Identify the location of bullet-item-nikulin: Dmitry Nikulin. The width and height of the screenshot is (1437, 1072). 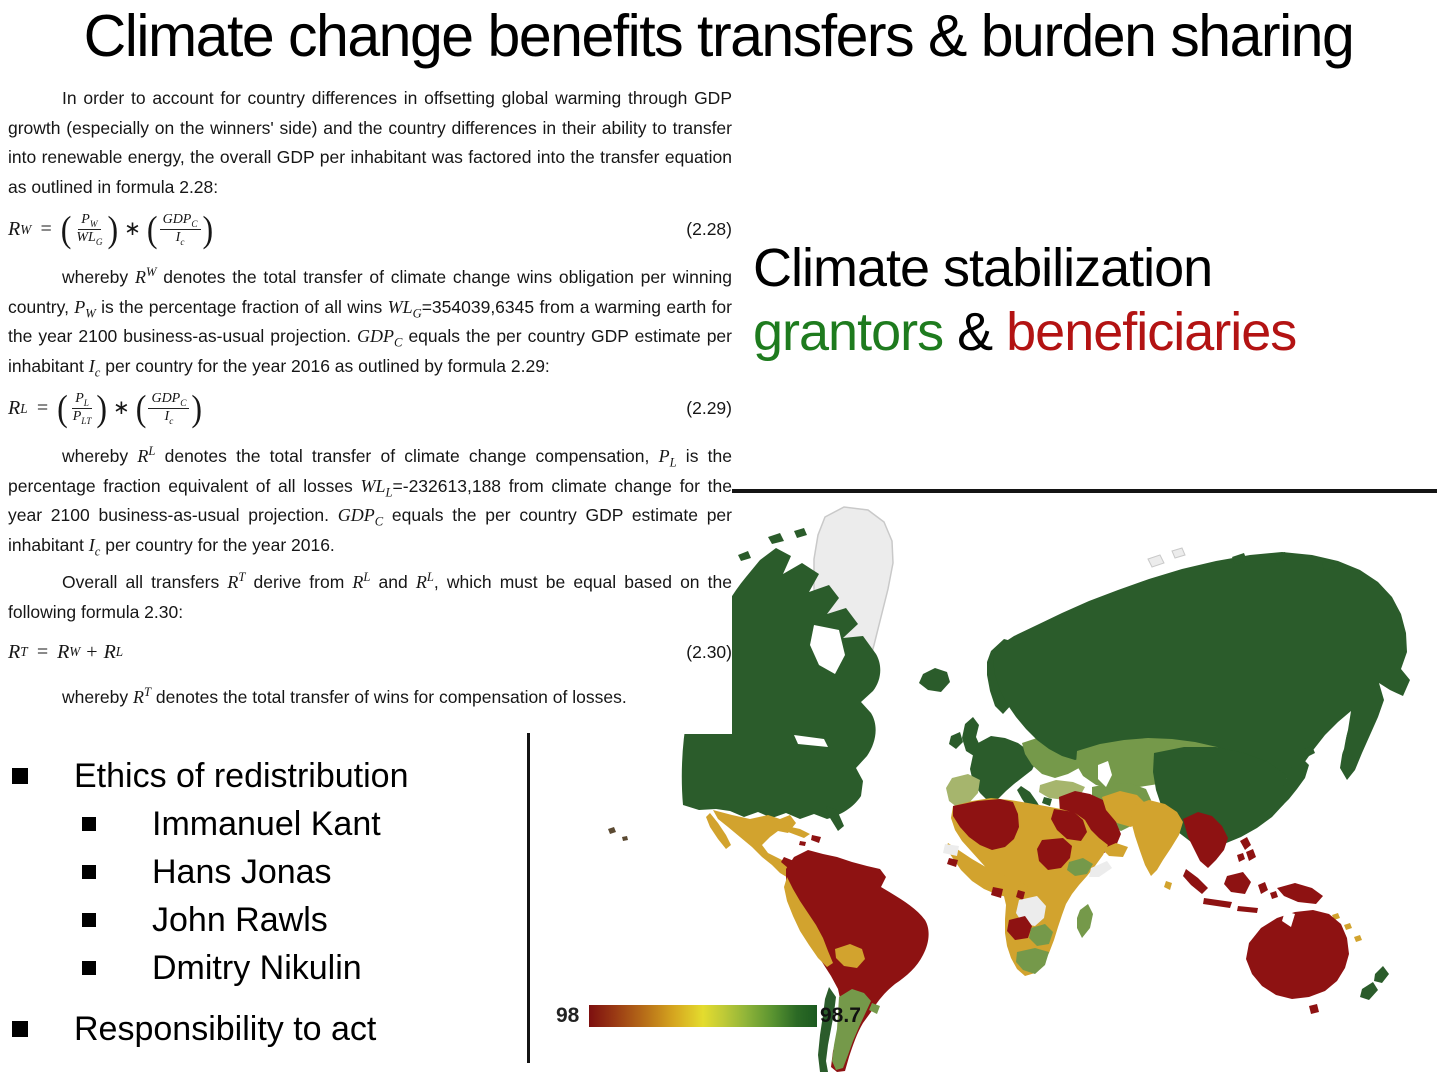
(299, 968).